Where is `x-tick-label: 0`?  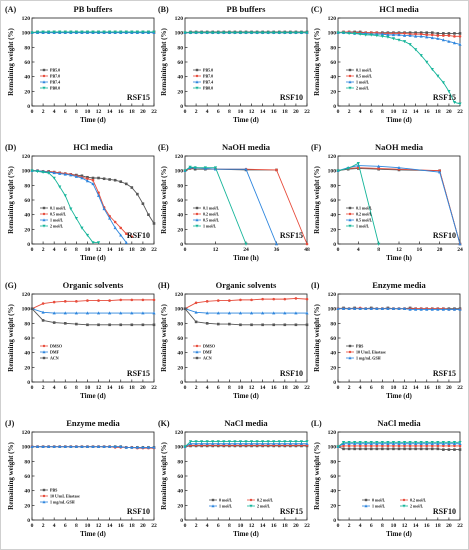
x-tick-label: 0 is located at coordinates (185, 388).